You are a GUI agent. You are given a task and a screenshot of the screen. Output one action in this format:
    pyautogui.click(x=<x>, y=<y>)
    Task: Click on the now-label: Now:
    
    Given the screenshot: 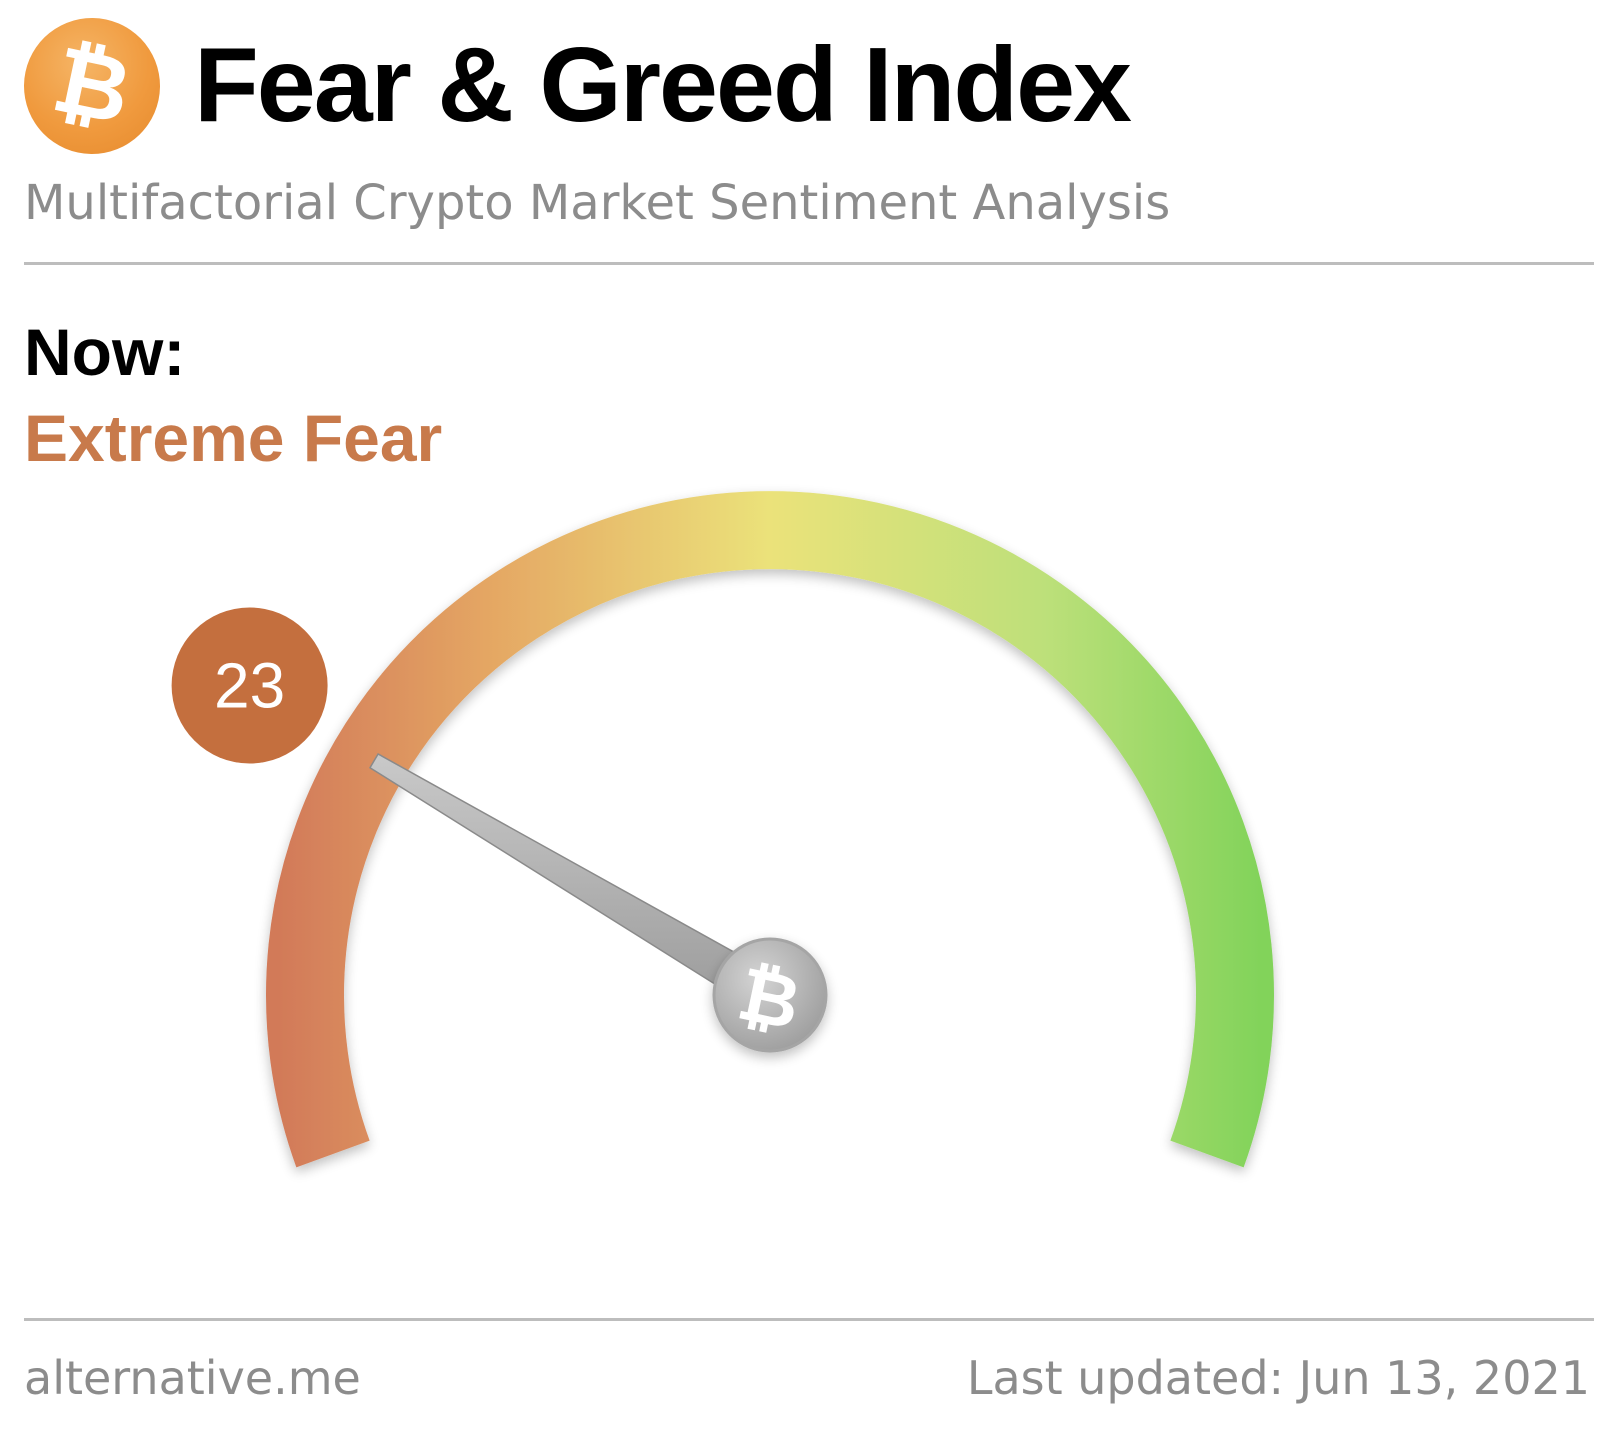 What is the action you would take?
    pyautogui.click(x=105, y=352)
    